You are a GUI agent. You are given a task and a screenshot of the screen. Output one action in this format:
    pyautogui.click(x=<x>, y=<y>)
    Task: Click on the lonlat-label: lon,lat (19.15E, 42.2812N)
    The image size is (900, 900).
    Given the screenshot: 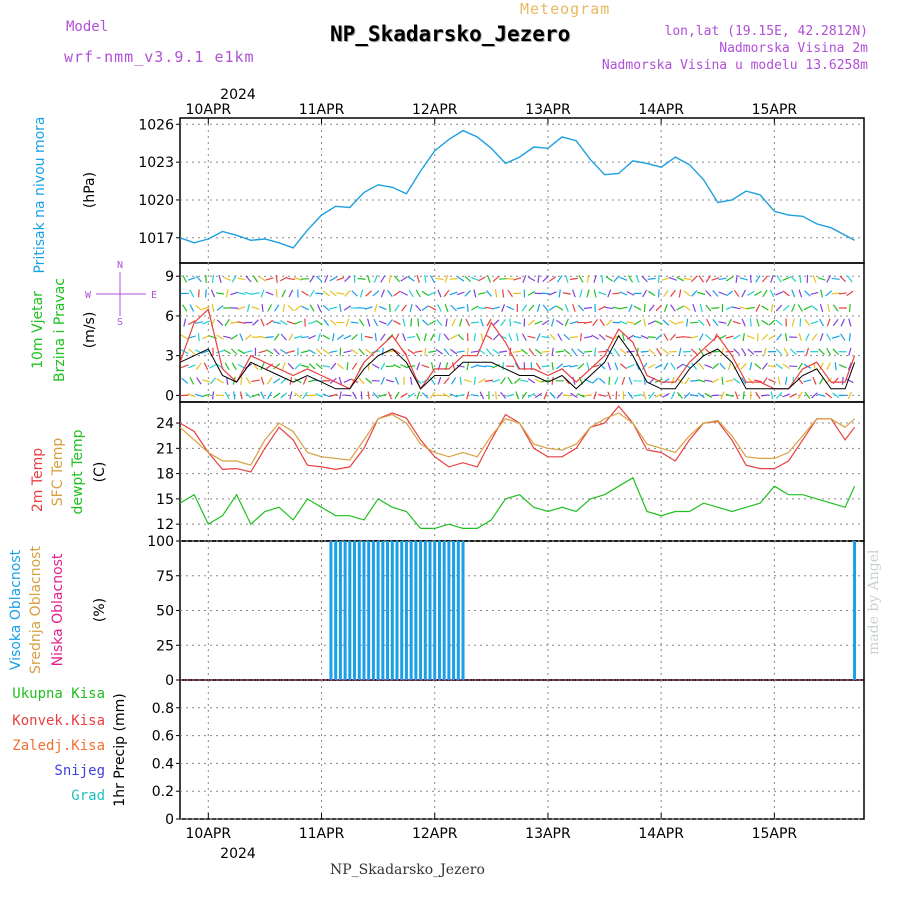 What is the action you would take?
    pyautogui.click(x=766, y=31)
    